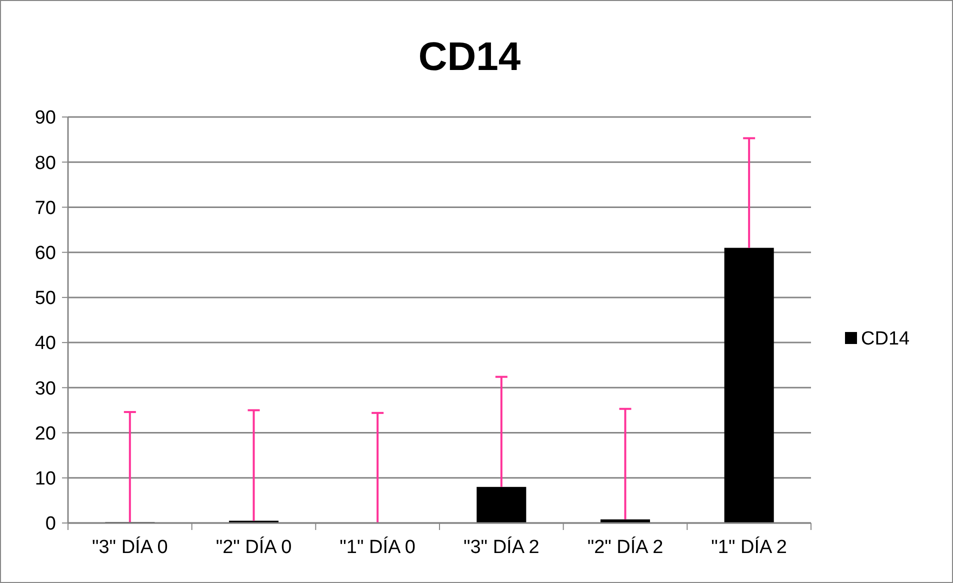 Image resolution: width=953 pixels, height=583 pixels. Describe the element at coordinates (45, 343) in the screenshot. I see `y-tick-label: 40` at that location.